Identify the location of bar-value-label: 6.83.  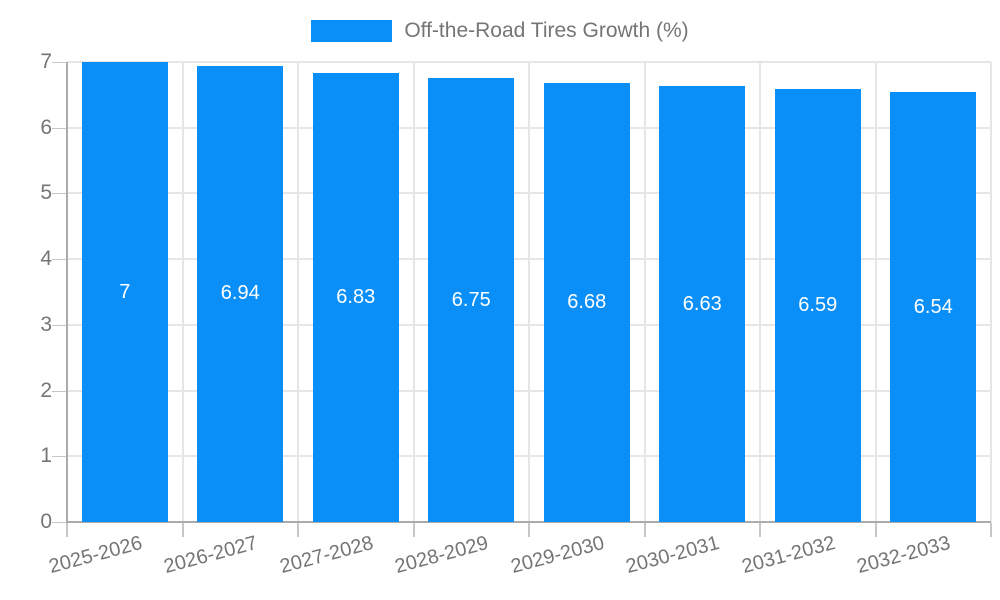
(356, 297).